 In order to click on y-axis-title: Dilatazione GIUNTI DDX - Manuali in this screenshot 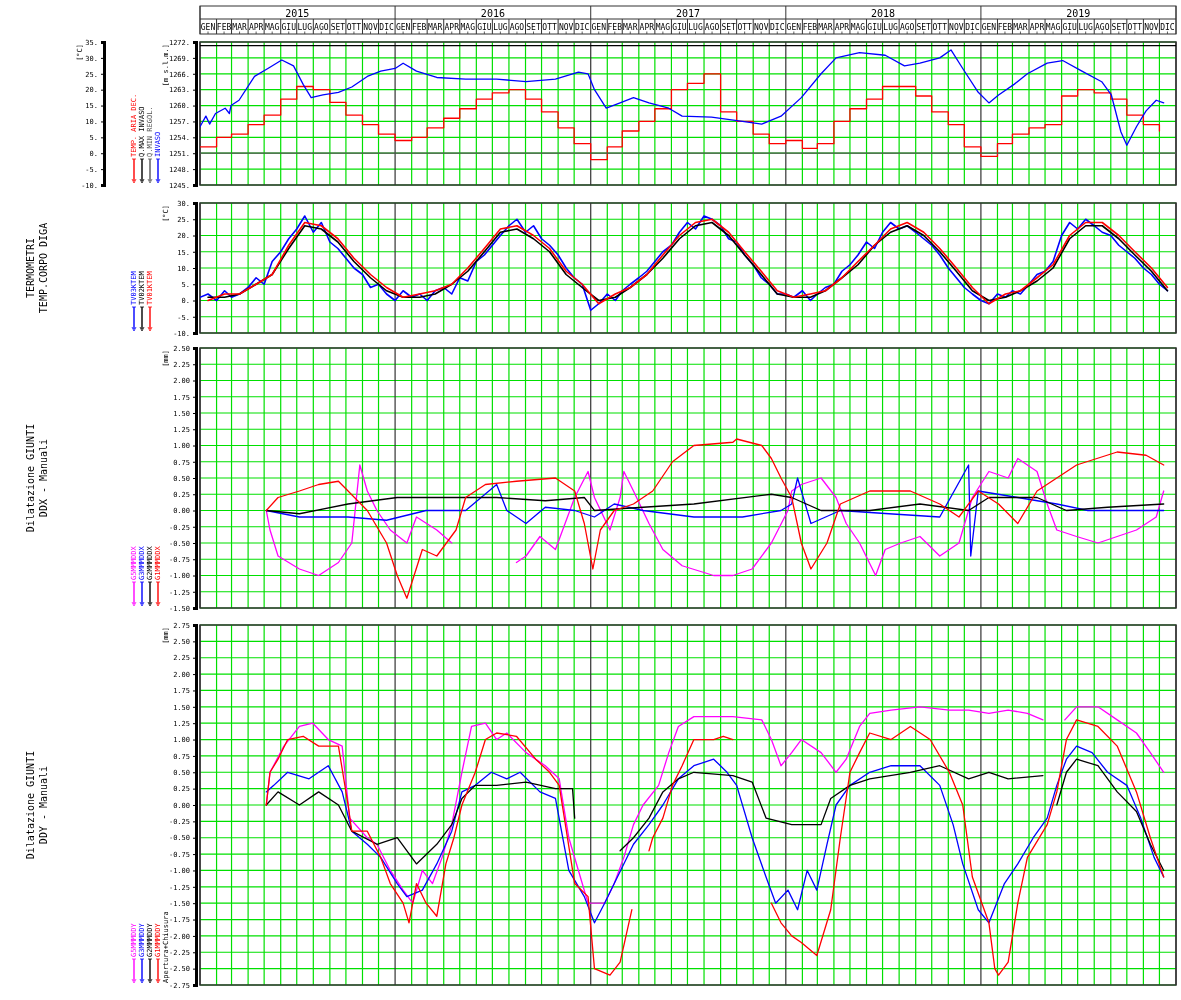, I will do `click(37, 478)`.